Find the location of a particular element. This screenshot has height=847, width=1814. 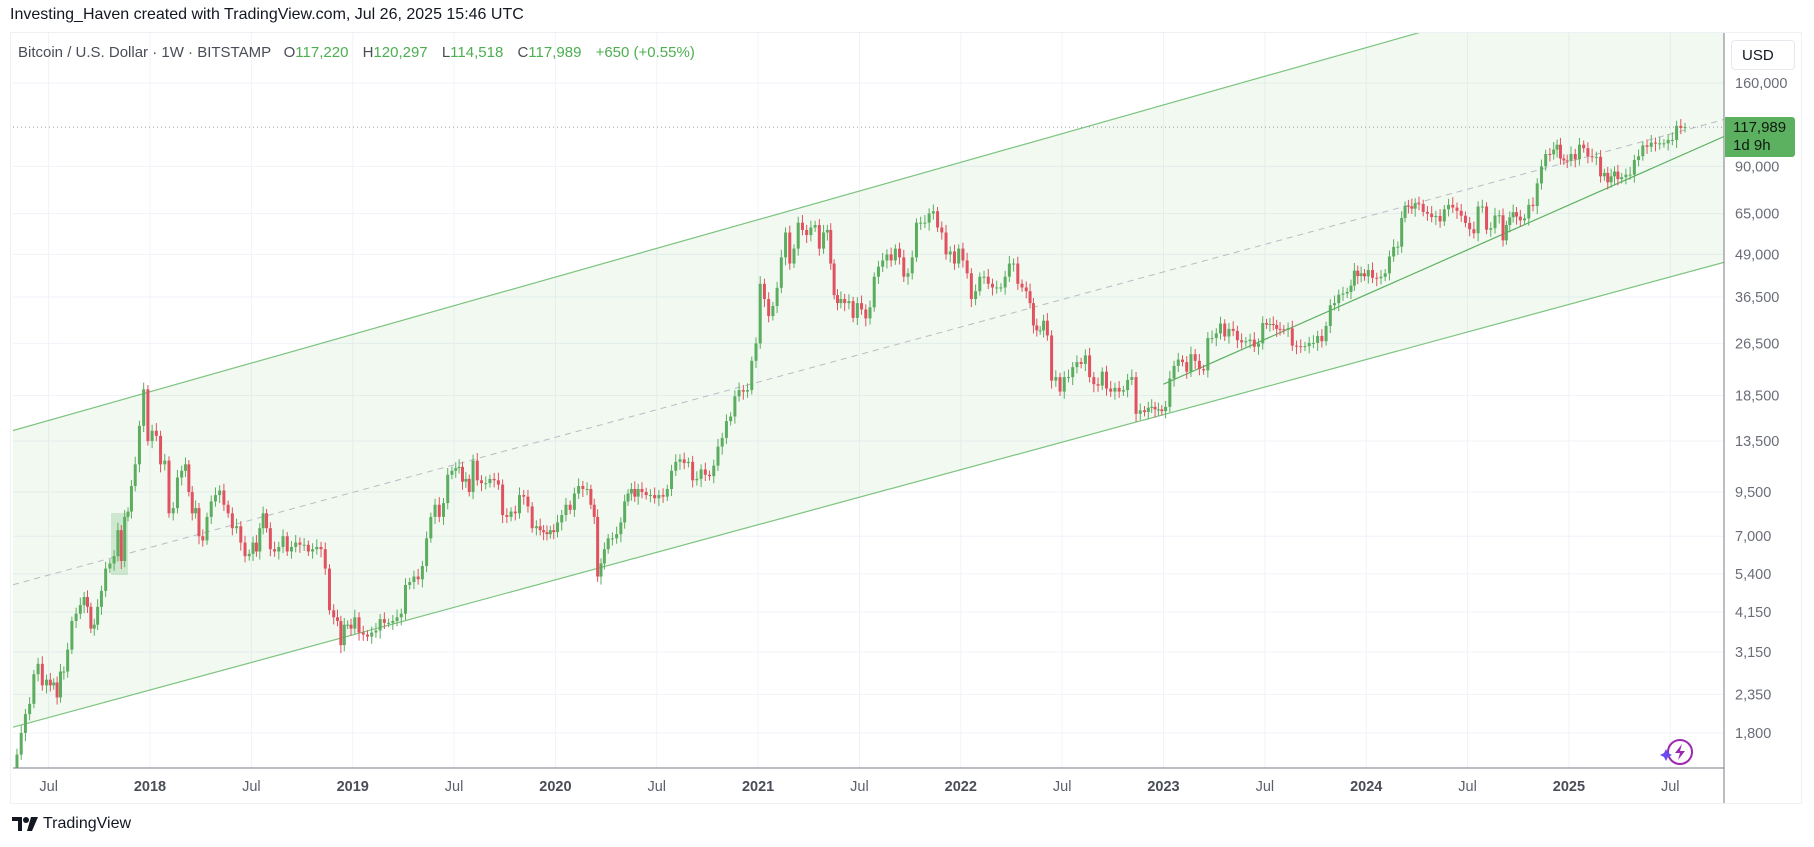

high-value: 120,297 is located at coordinates (400, 52).